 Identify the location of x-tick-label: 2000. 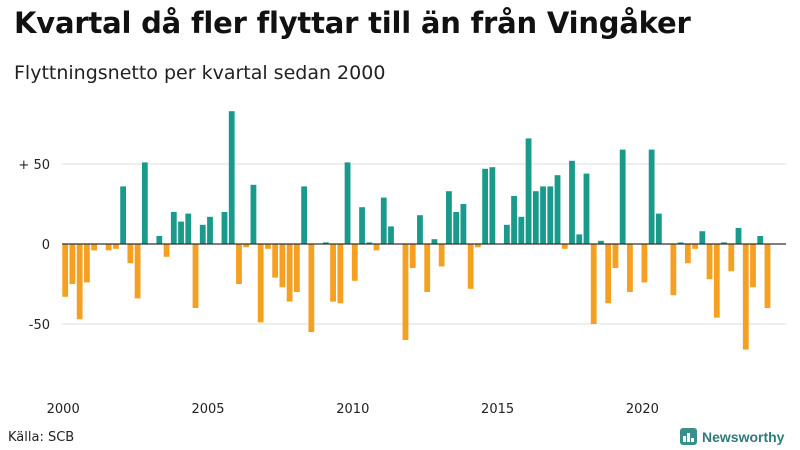
(63, 409).